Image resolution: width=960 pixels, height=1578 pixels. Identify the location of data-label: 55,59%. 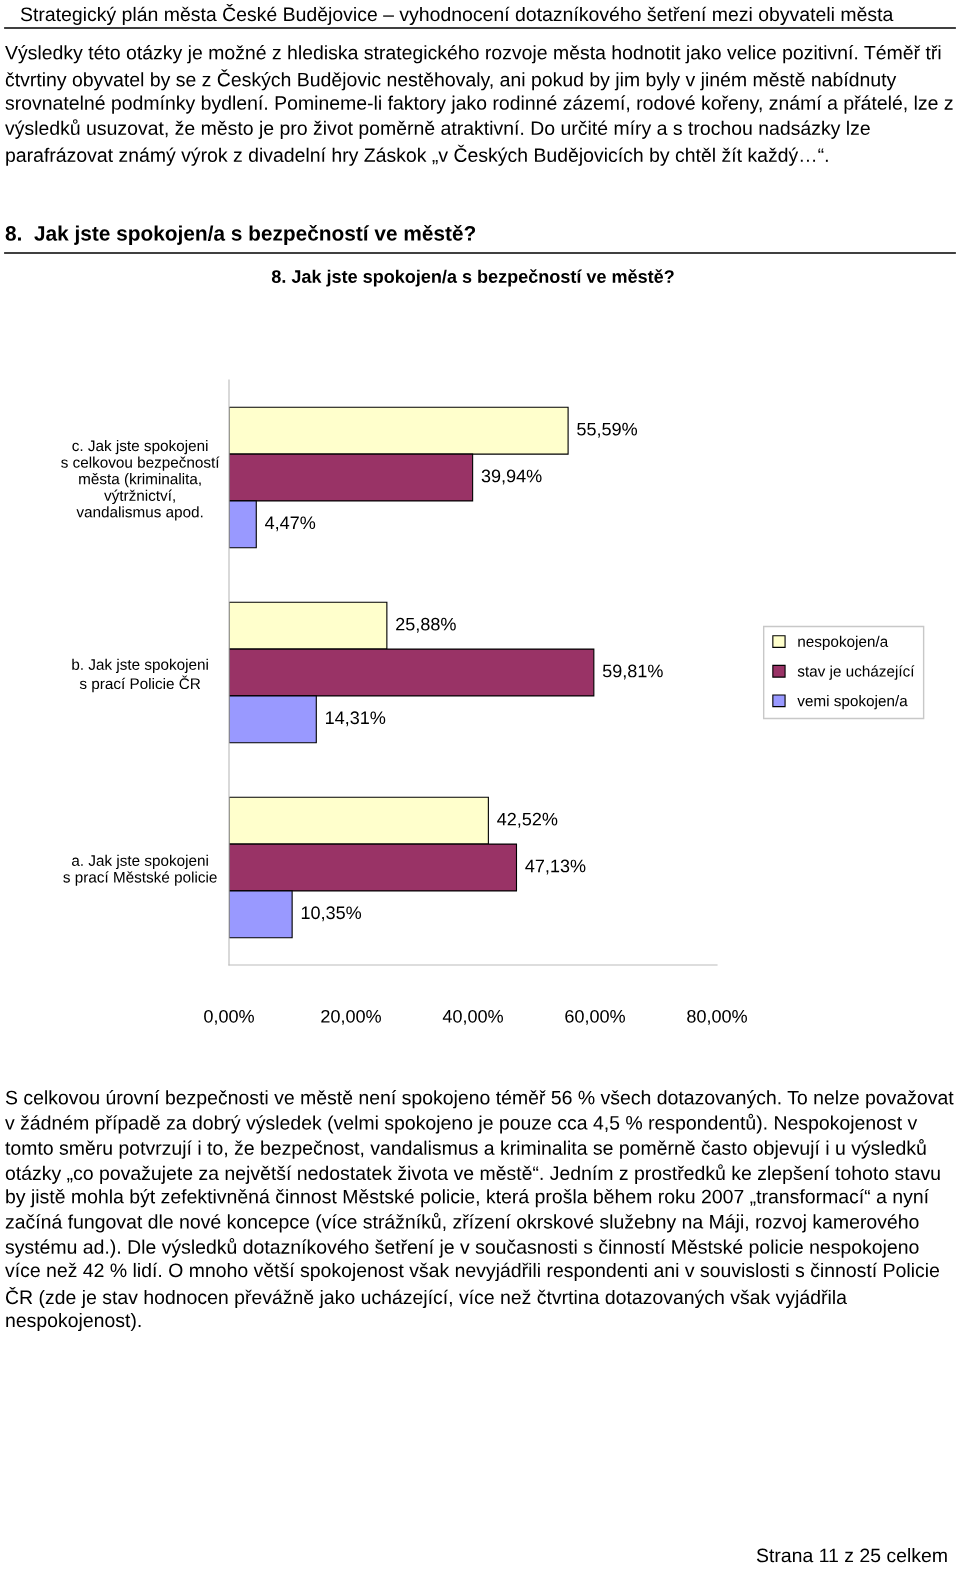
(607, 430).